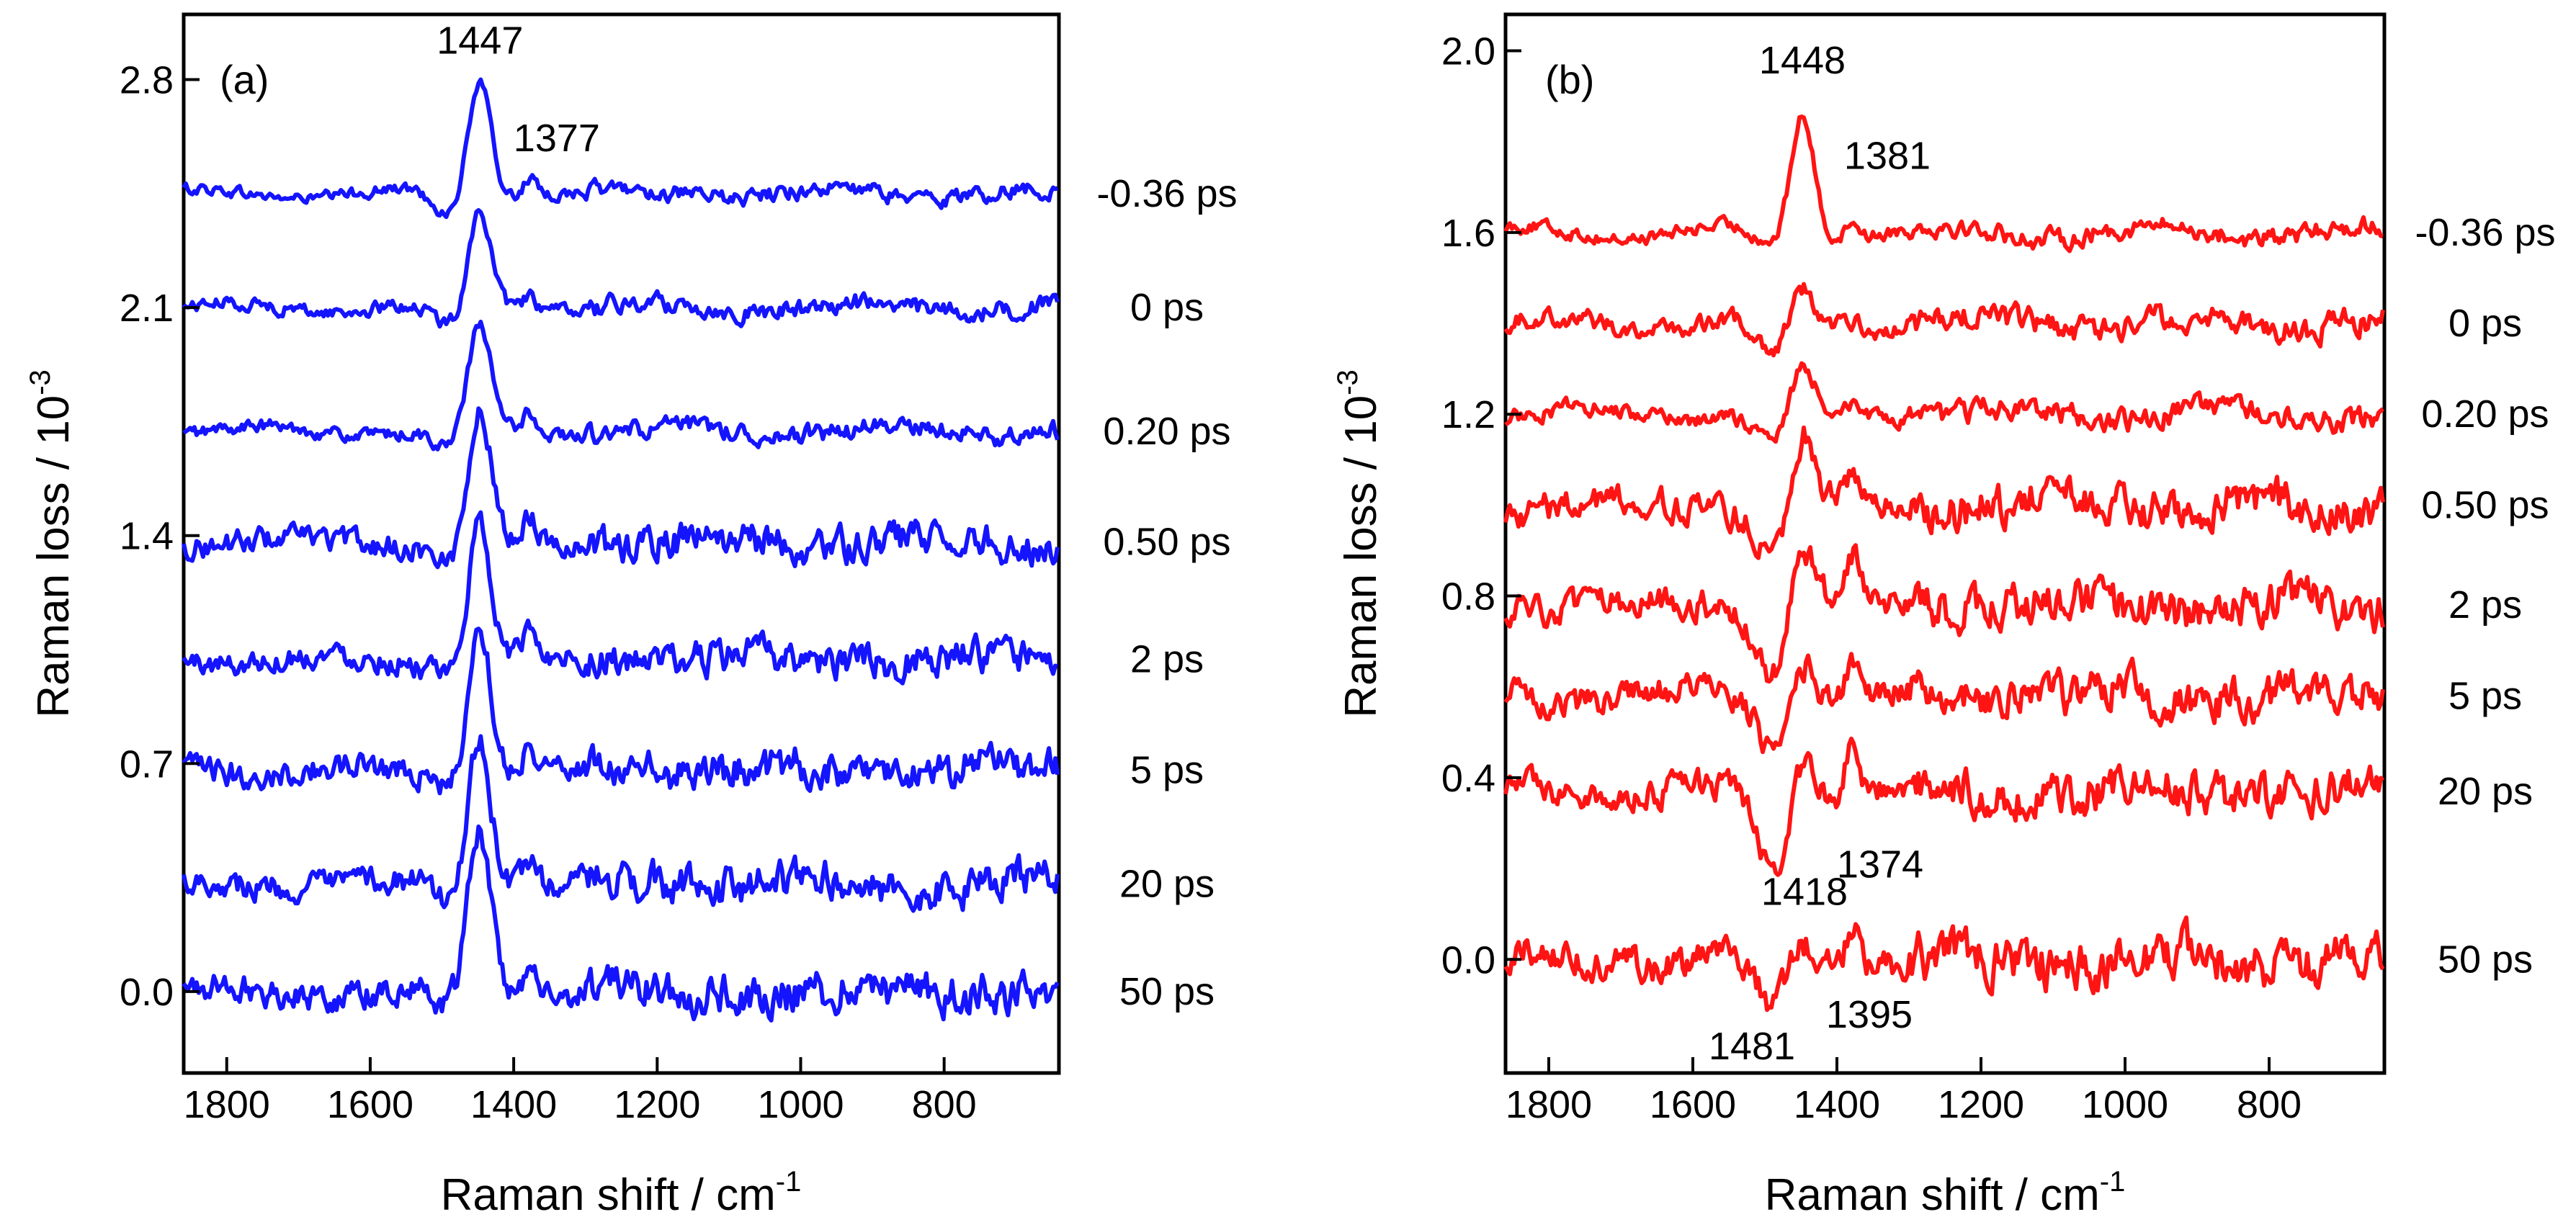 The image size is (2576, 1230). What do you see at coordinates (1468, 597) in the screenshot?
I see `y-tick-label: 0.8` at bounding box center [1468, 597].